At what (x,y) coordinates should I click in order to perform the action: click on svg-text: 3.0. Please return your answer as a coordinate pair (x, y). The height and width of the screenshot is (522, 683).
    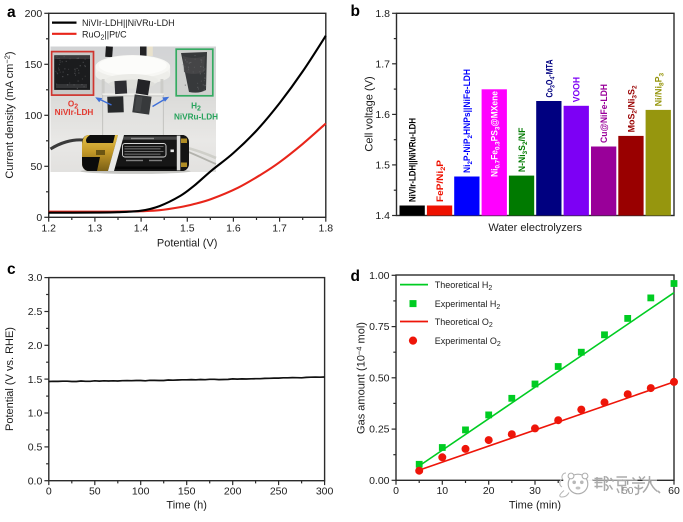
    Looking at the image, I should click on (35, 278).